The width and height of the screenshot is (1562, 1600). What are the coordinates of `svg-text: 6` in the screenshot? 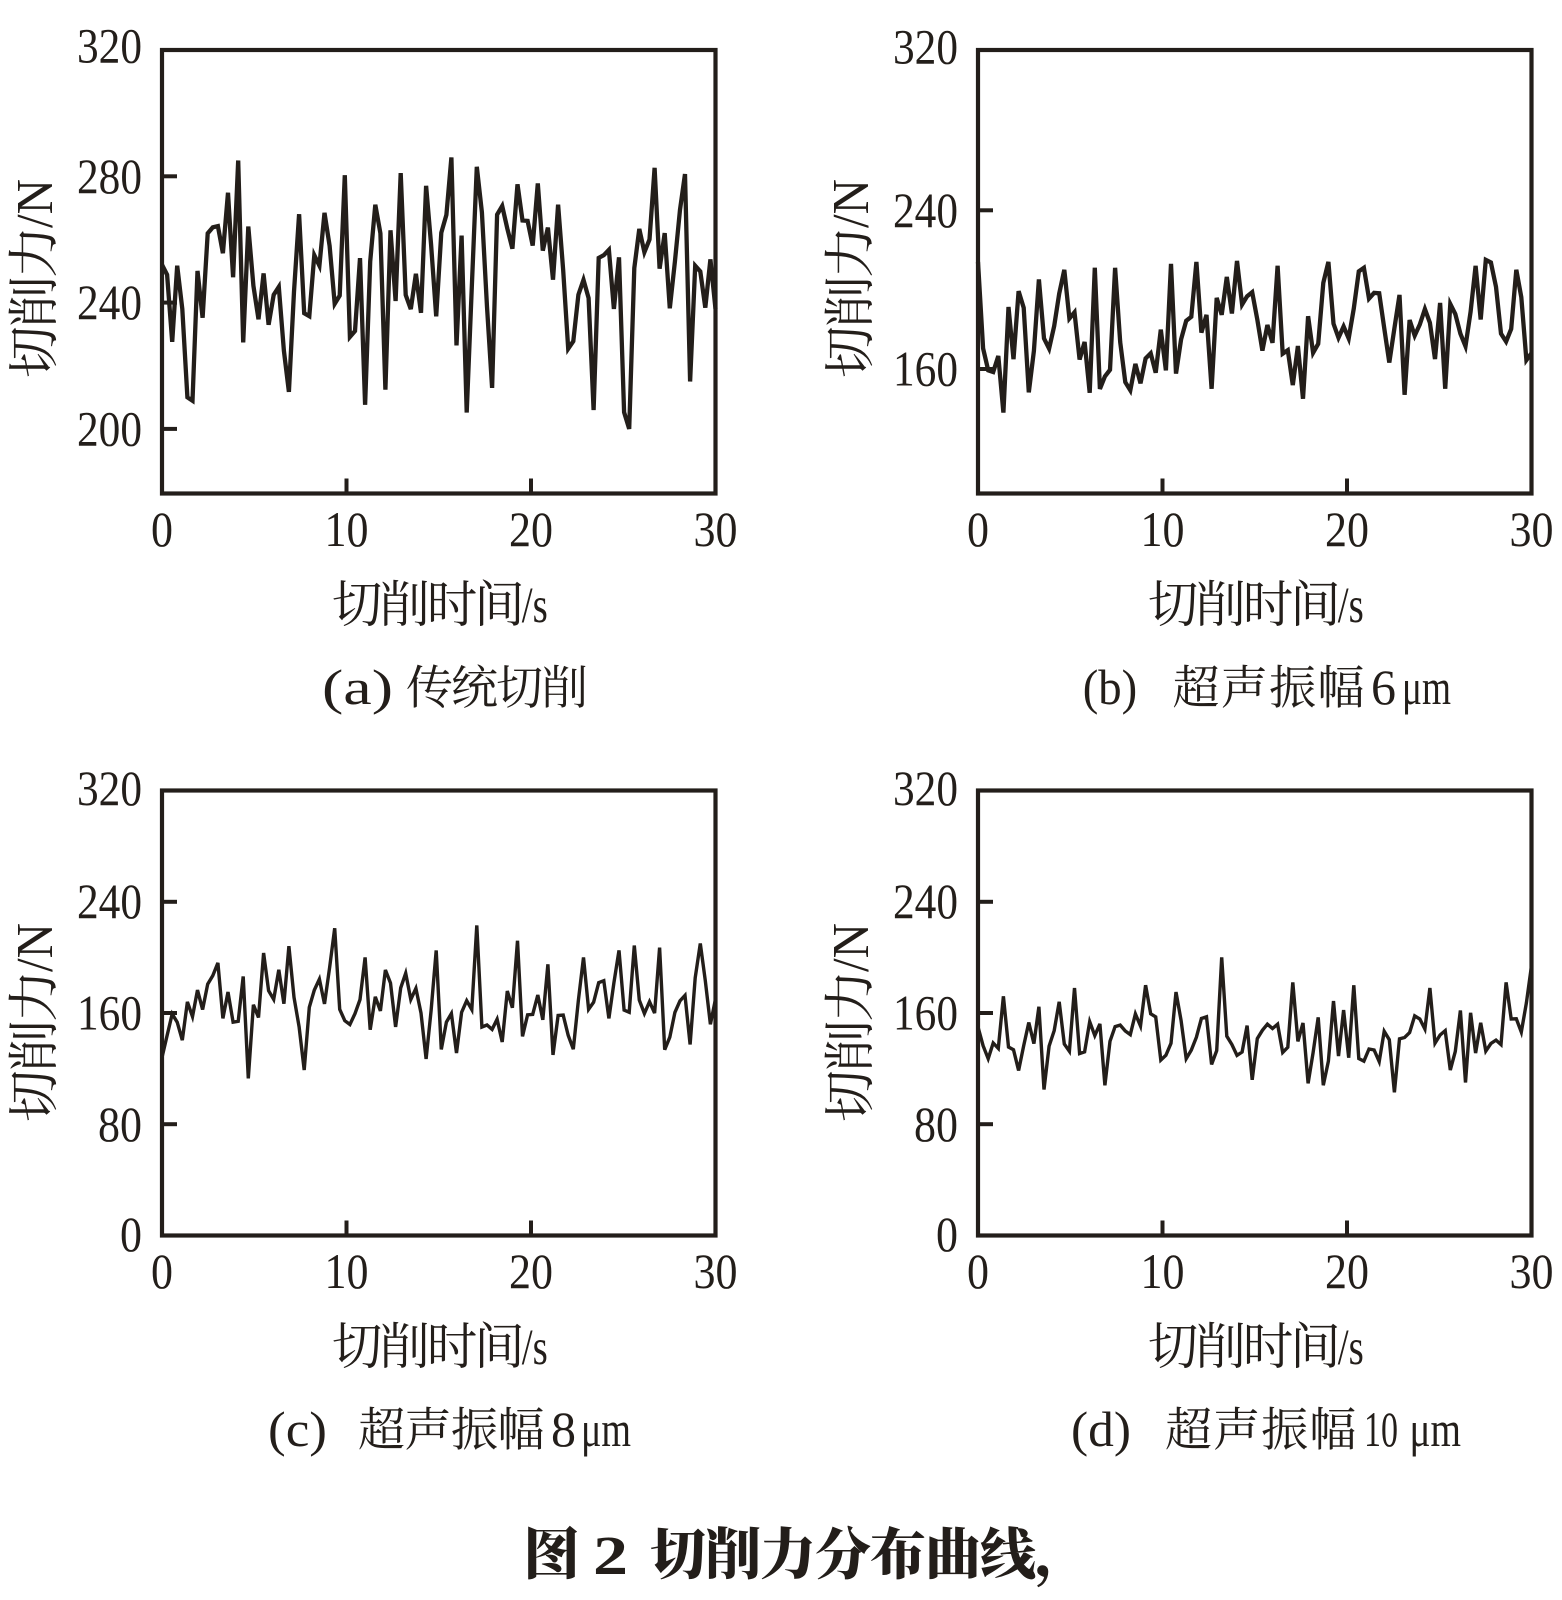 It's located at (1383, 687).